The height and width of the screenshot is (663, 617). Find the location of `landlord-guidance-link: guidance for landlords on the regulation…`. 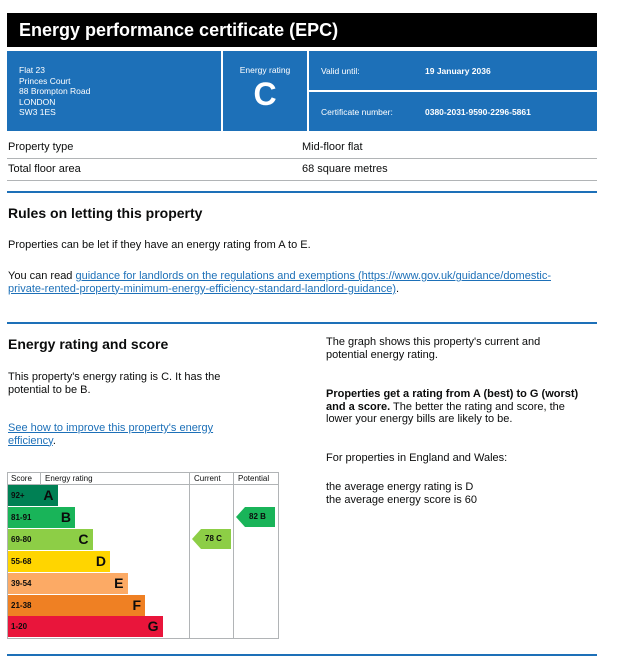

landlord-guidance-link: guidance for landlords on the regulation… is located at coordinates (313, 276).